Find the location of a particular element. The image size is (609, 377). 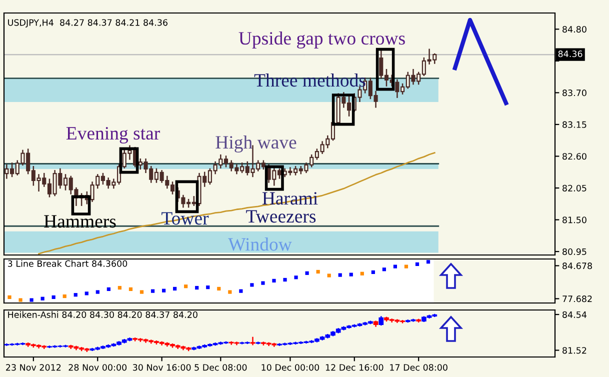

annotation: Window is located at coordinates (260, 244).